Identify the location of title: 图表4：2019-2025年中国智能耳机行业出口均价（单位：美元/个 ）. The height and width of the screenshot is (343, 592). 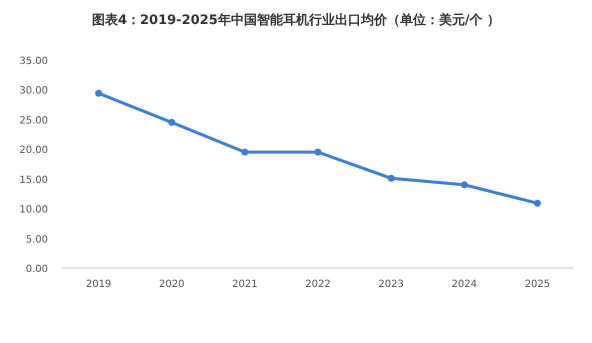
(296, 20).